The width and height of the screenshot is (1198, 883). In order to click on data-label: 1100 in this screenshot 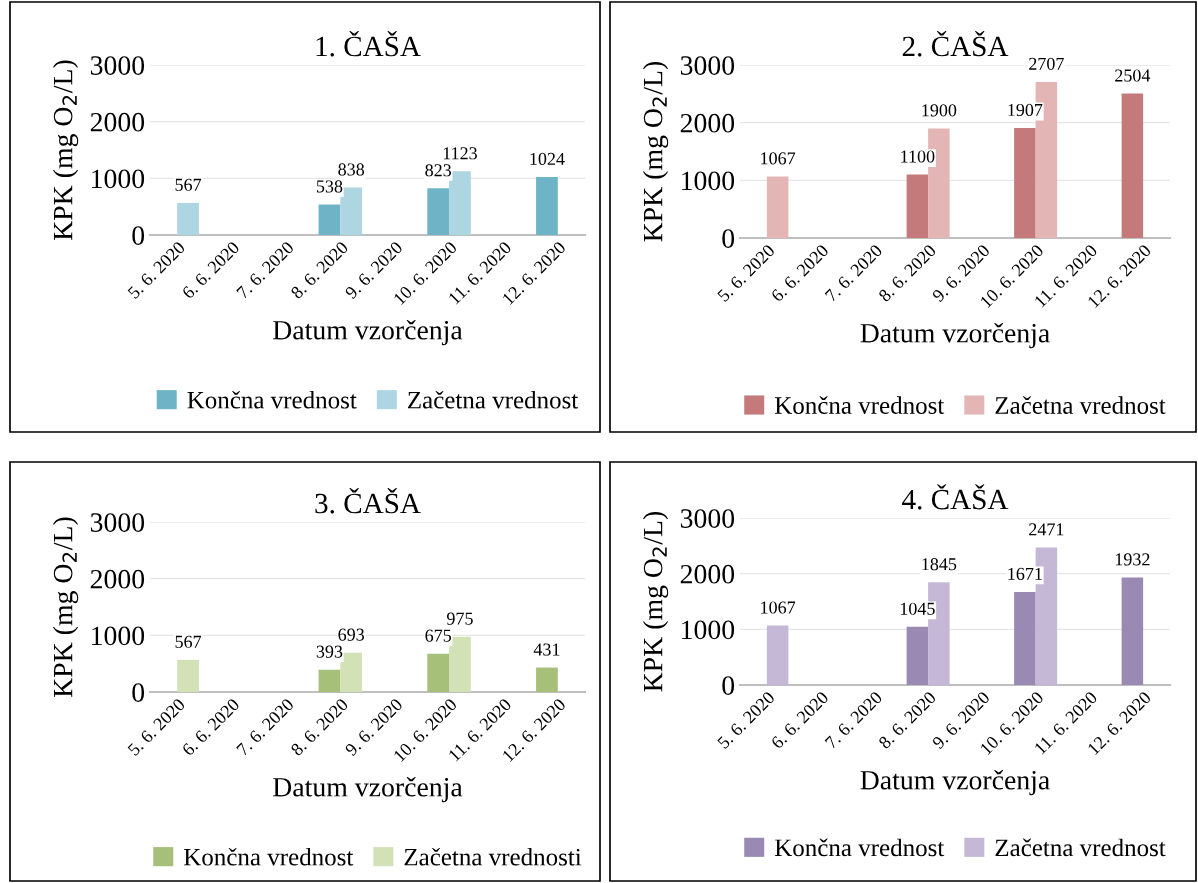, I will do `click(918, 156)`.